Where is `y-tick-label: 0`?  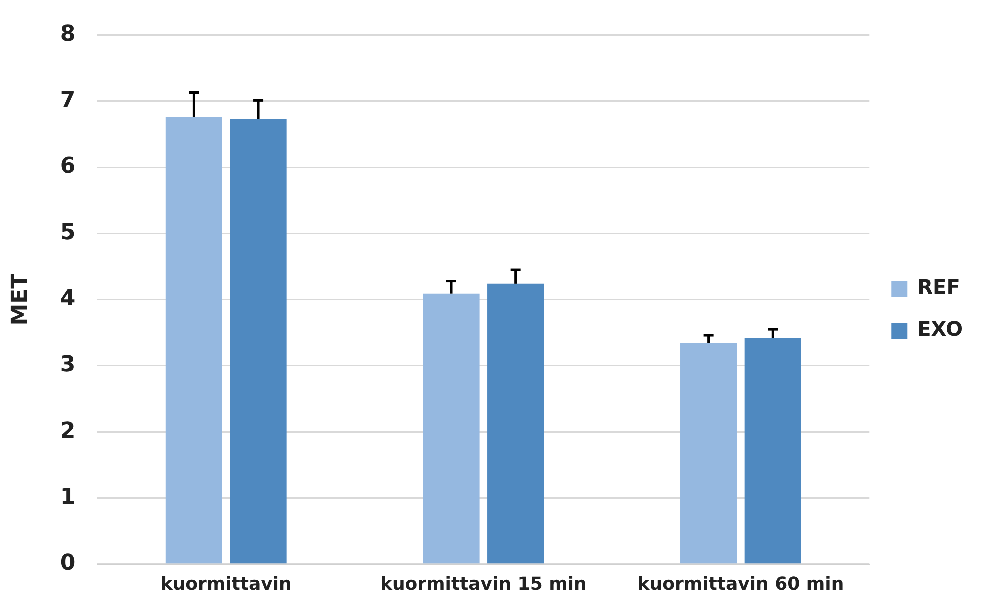 y-tick-label: 0 is located at coordinates (68, 563).